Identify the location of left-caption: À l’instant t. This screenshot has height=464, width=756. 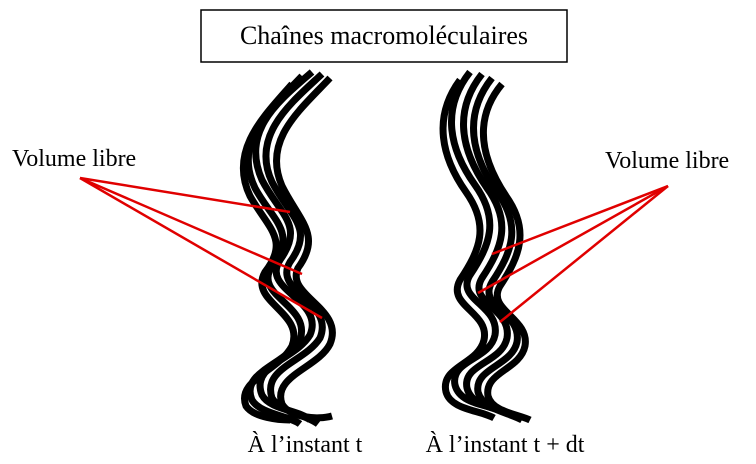
(305, 445).